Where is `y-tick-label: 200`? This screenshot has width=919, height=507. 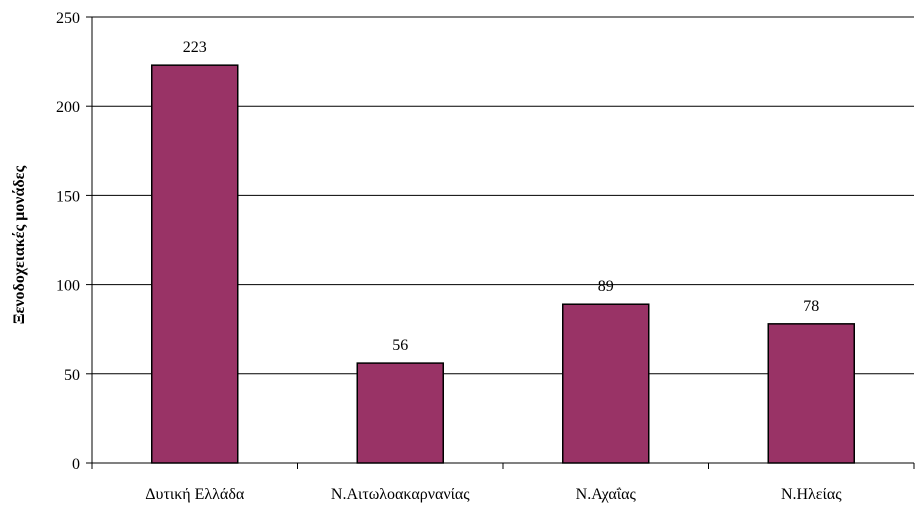
y-tick-label: 200 is located at coordinates (68, 107).